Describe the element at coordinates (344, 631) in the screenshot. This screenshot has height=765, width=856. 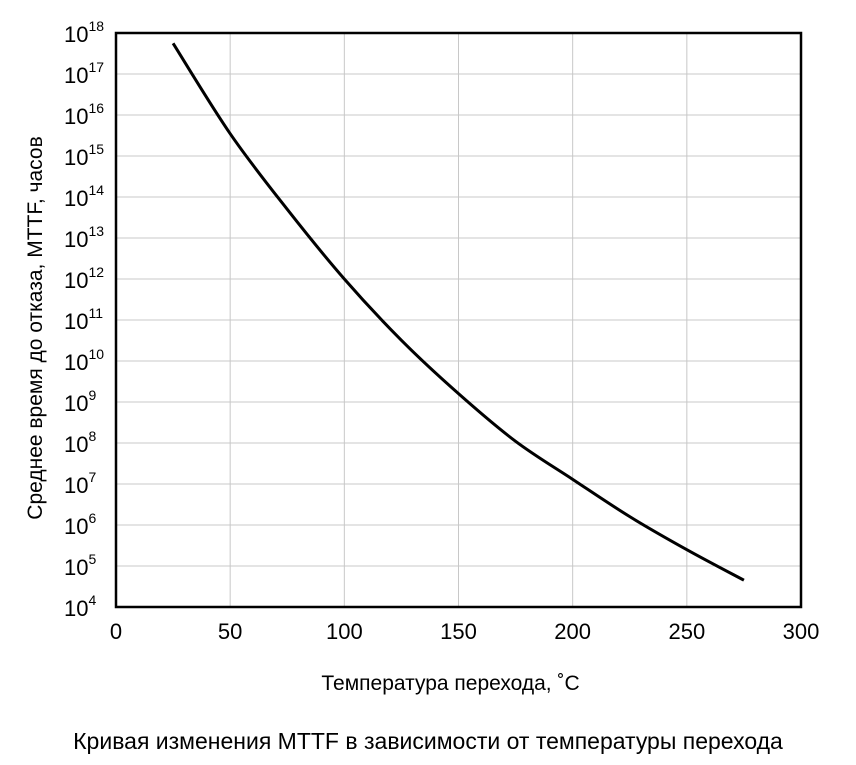
I see `x-tick-label: 100` at that location.